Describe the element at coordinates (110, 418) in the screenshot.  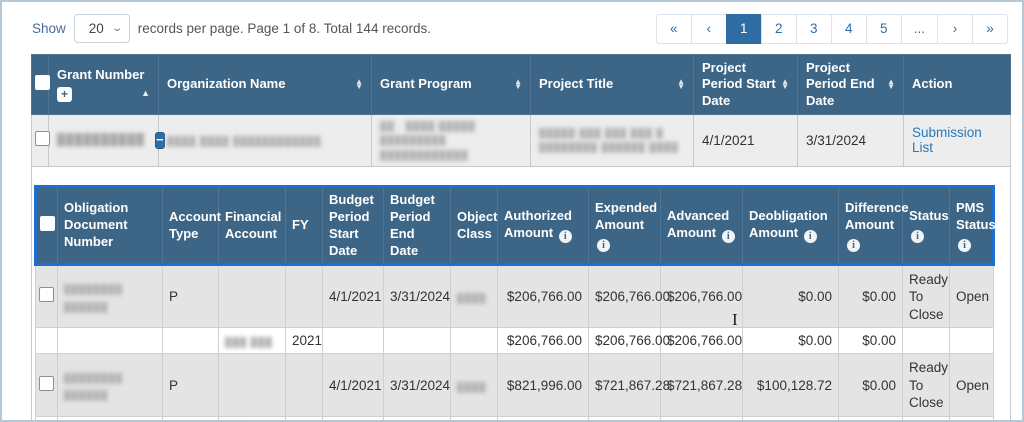
I see `obligation-document-number-cell` at that location.